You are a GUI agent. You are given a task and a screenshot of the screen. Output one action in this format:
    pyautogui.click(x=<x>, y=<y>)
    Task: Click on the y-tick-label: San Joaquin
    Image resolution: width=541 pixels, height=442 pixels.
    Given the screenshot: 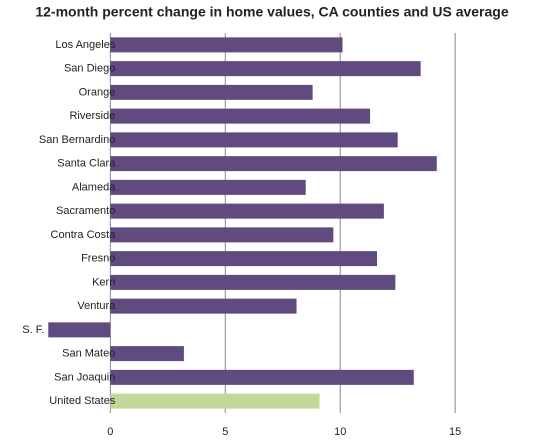 What is the action you would take?
    pyautogui.click(x=84, y=377)
    